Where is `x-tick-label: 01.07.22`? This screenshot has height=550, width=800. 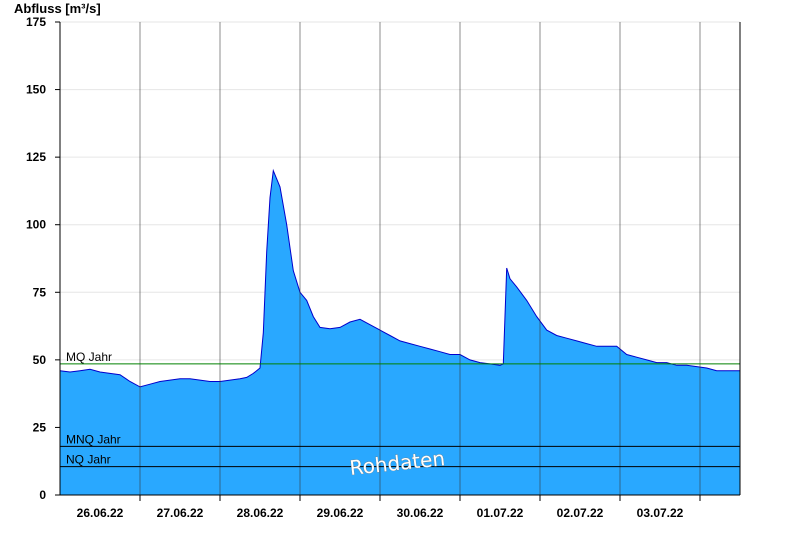
x-tick-label: 01.07.22 is located at coordinates (500, 513).